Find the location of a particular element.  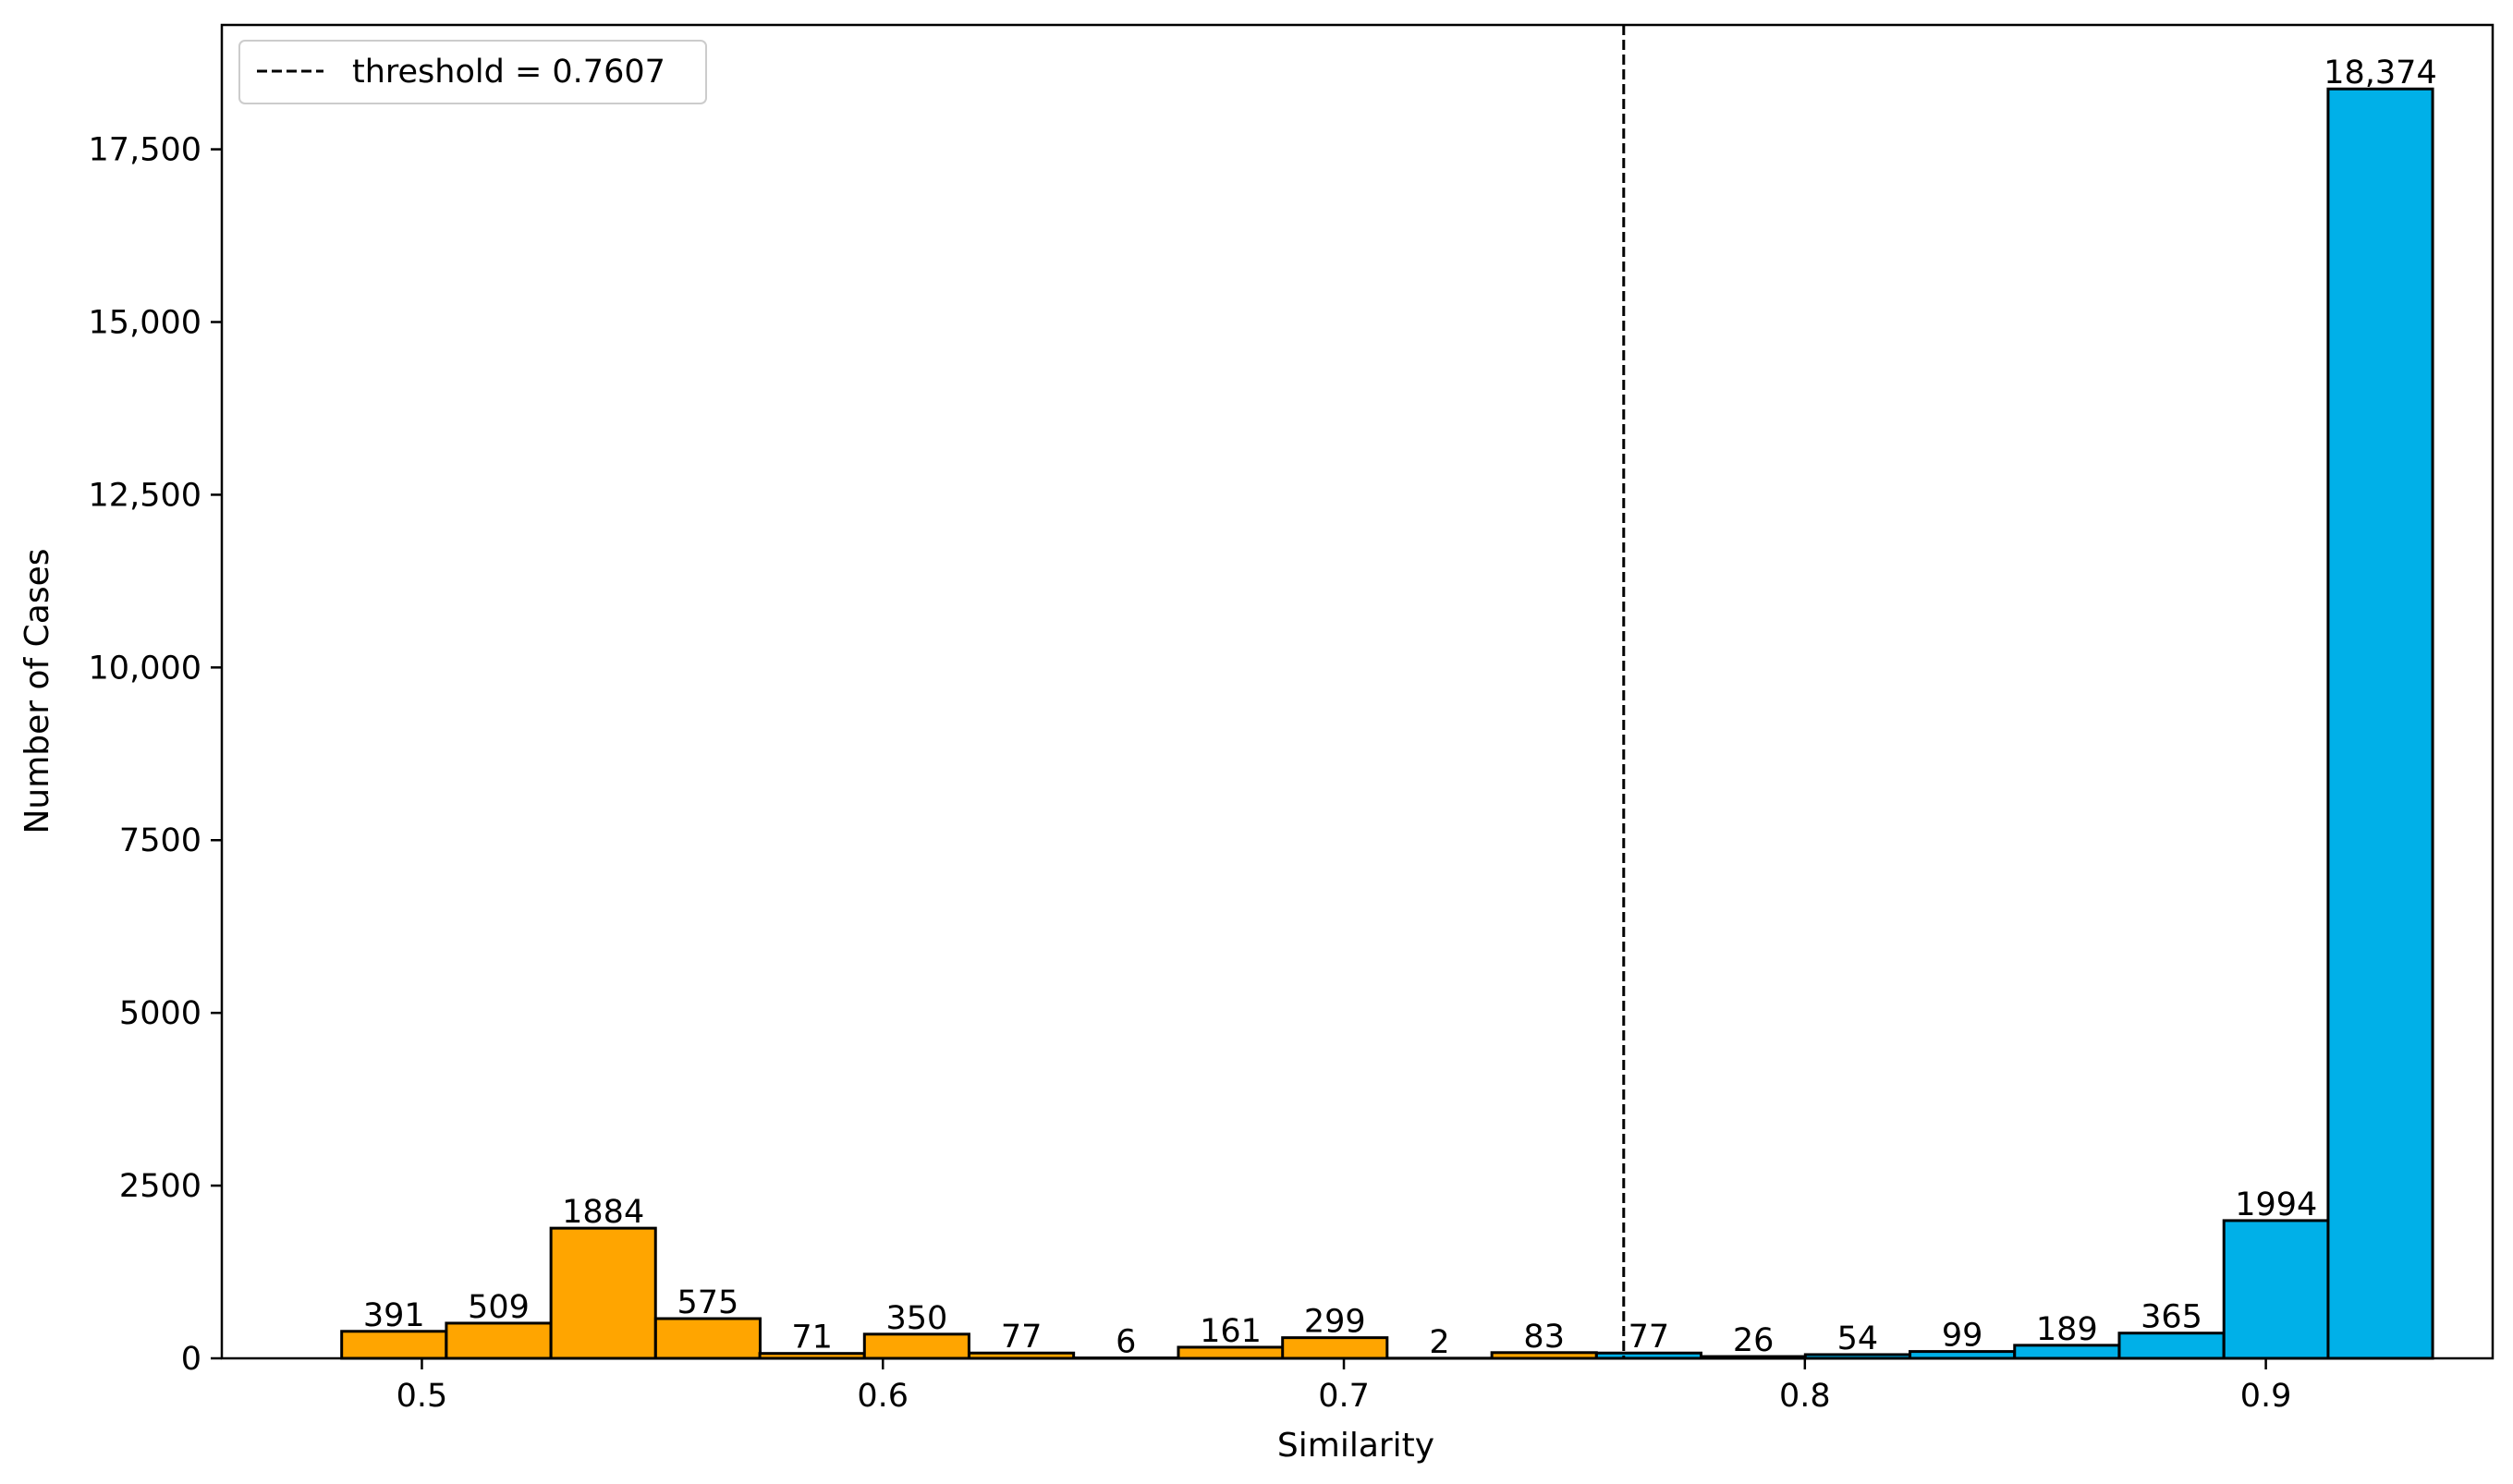

legend-box is located at coordinates (472, 72).